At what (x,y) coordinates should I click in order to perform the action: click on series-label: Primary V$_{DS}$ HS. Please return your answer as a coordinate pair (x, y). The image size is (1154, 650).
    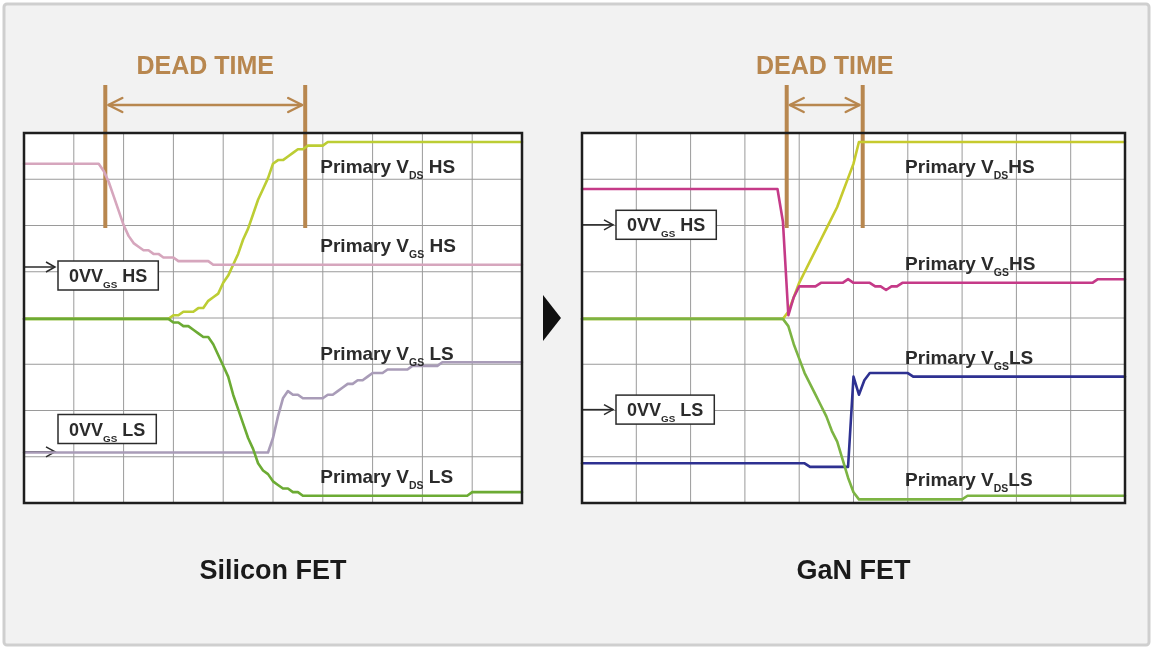
    Looking at the image, I should click on (388, 168).